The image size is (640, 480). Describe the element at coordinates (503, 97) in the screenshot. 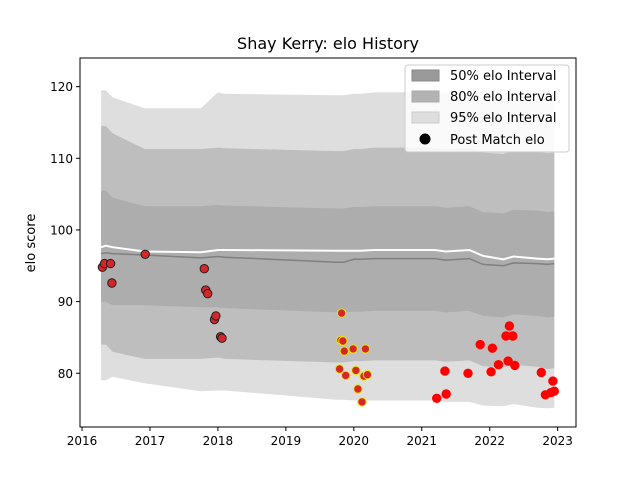

I see `legend-label-80: 80% elo Interval` at that location.